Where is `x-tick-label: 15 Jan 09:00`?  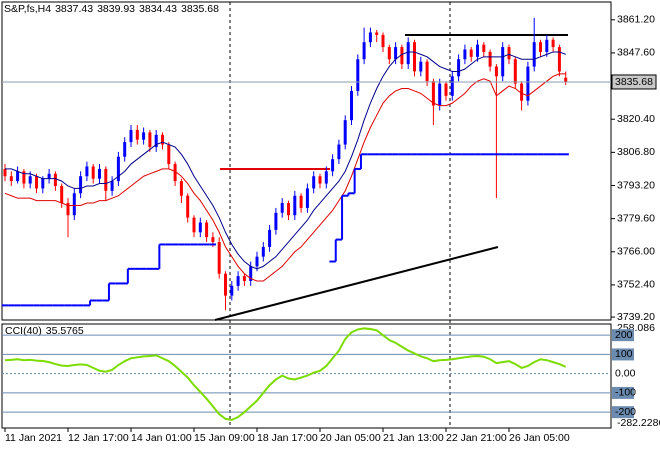 x-tick-label: 15 Jan 09:00 is located at coordinates (224, 438).